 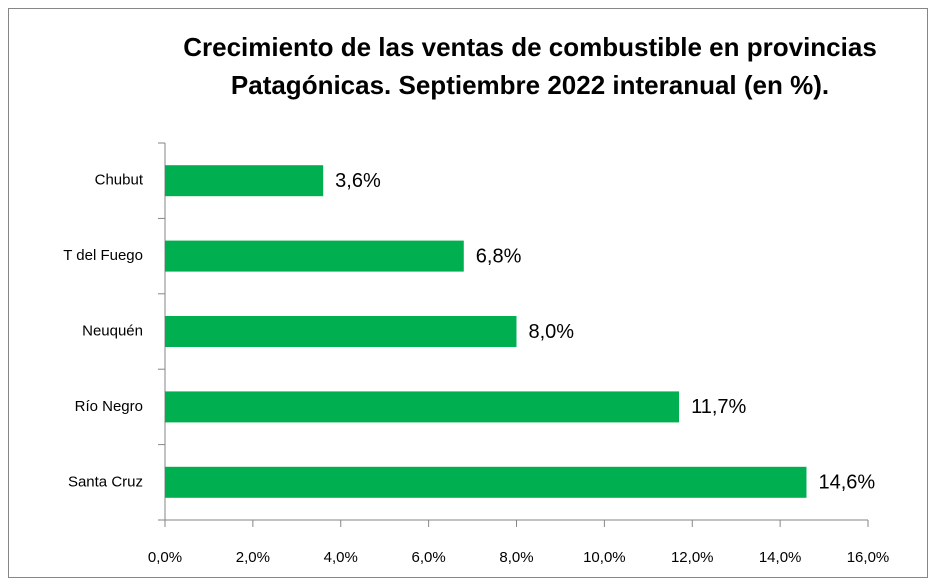 What do you see at coordinates (516, 557) in the screenshot?
I see `x-tick-label: 8,0%` at bounding box center [516, 557].